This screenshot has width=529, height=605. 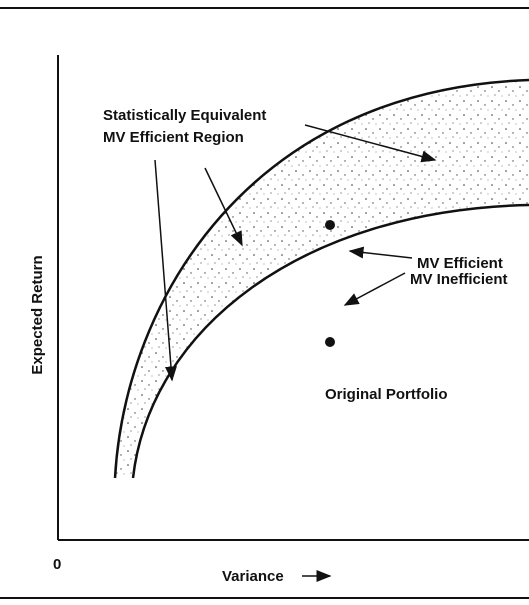 What do you see at coordinates (460, 263) in the screenshot?
I see `annotation: MV Efficient` at bounding box center [460, 263].